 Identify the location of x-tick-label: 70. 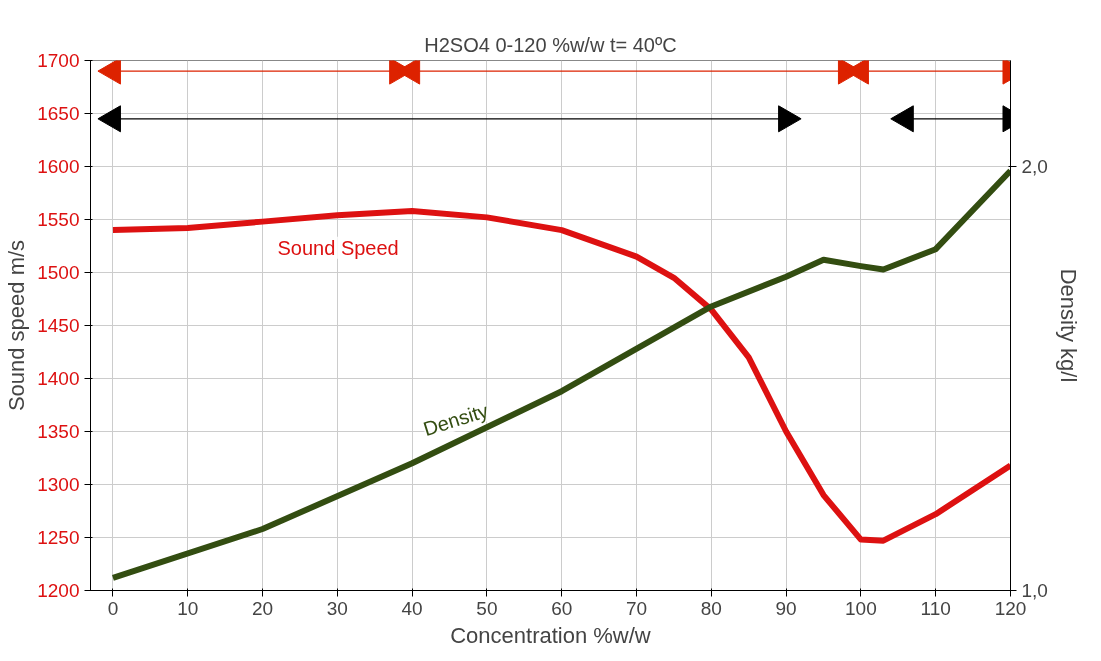
(636, 608).